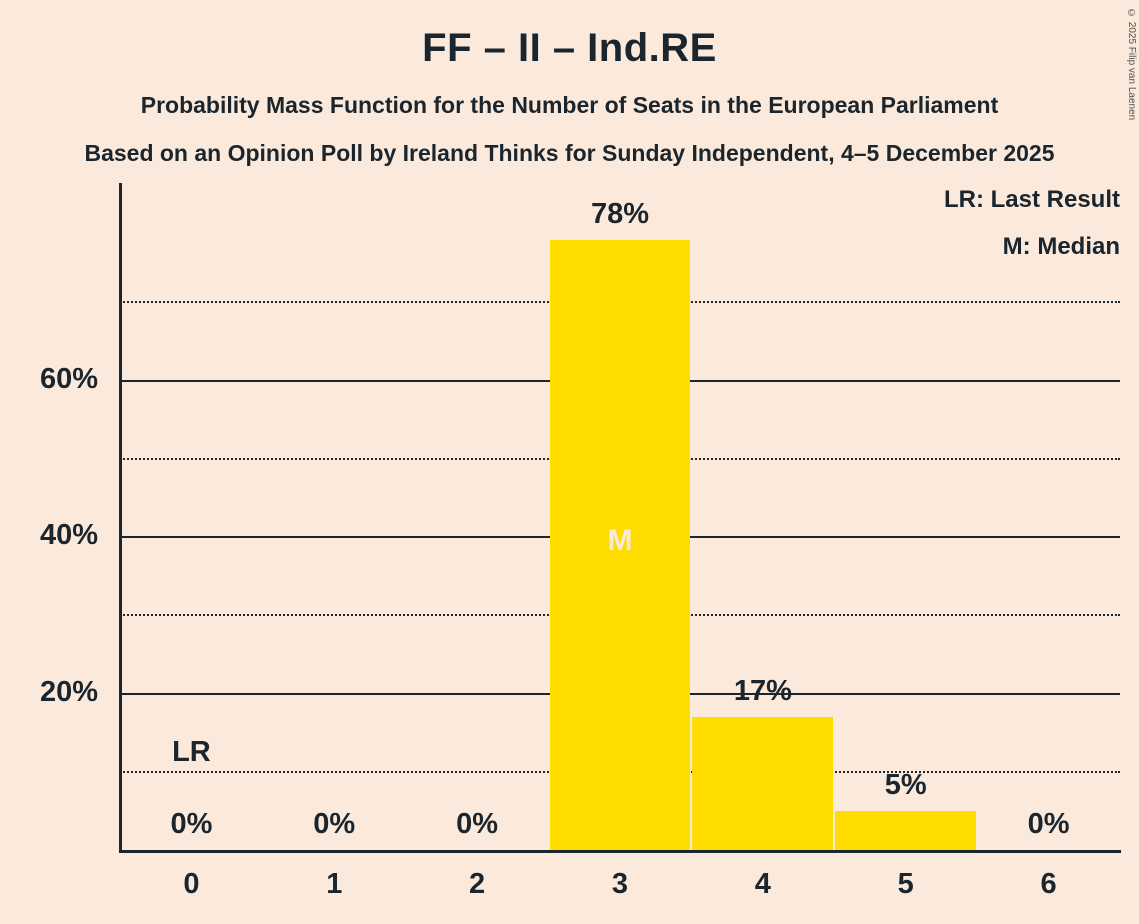  What do you see at coordinates (762, 884) in the screenshot?
I see `x-tick-label: 4` at bounding box center [762, 884].